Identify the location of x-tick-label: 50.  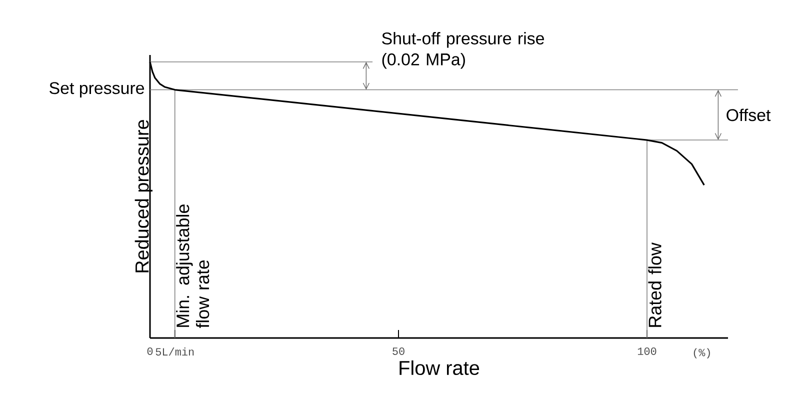
(398, 351).